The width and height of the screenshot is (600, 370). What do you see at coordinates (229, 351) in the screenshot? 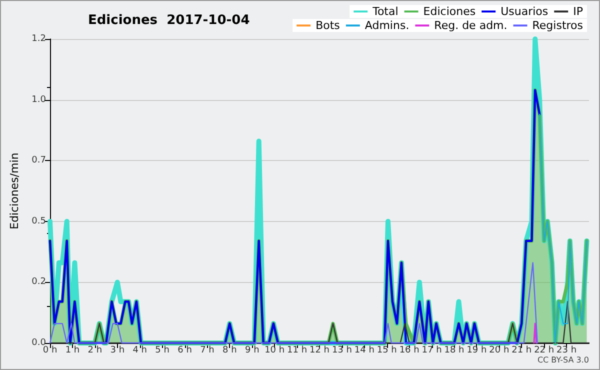
I see `x-tick-label: 8 h` at bounding box center [229, 351].